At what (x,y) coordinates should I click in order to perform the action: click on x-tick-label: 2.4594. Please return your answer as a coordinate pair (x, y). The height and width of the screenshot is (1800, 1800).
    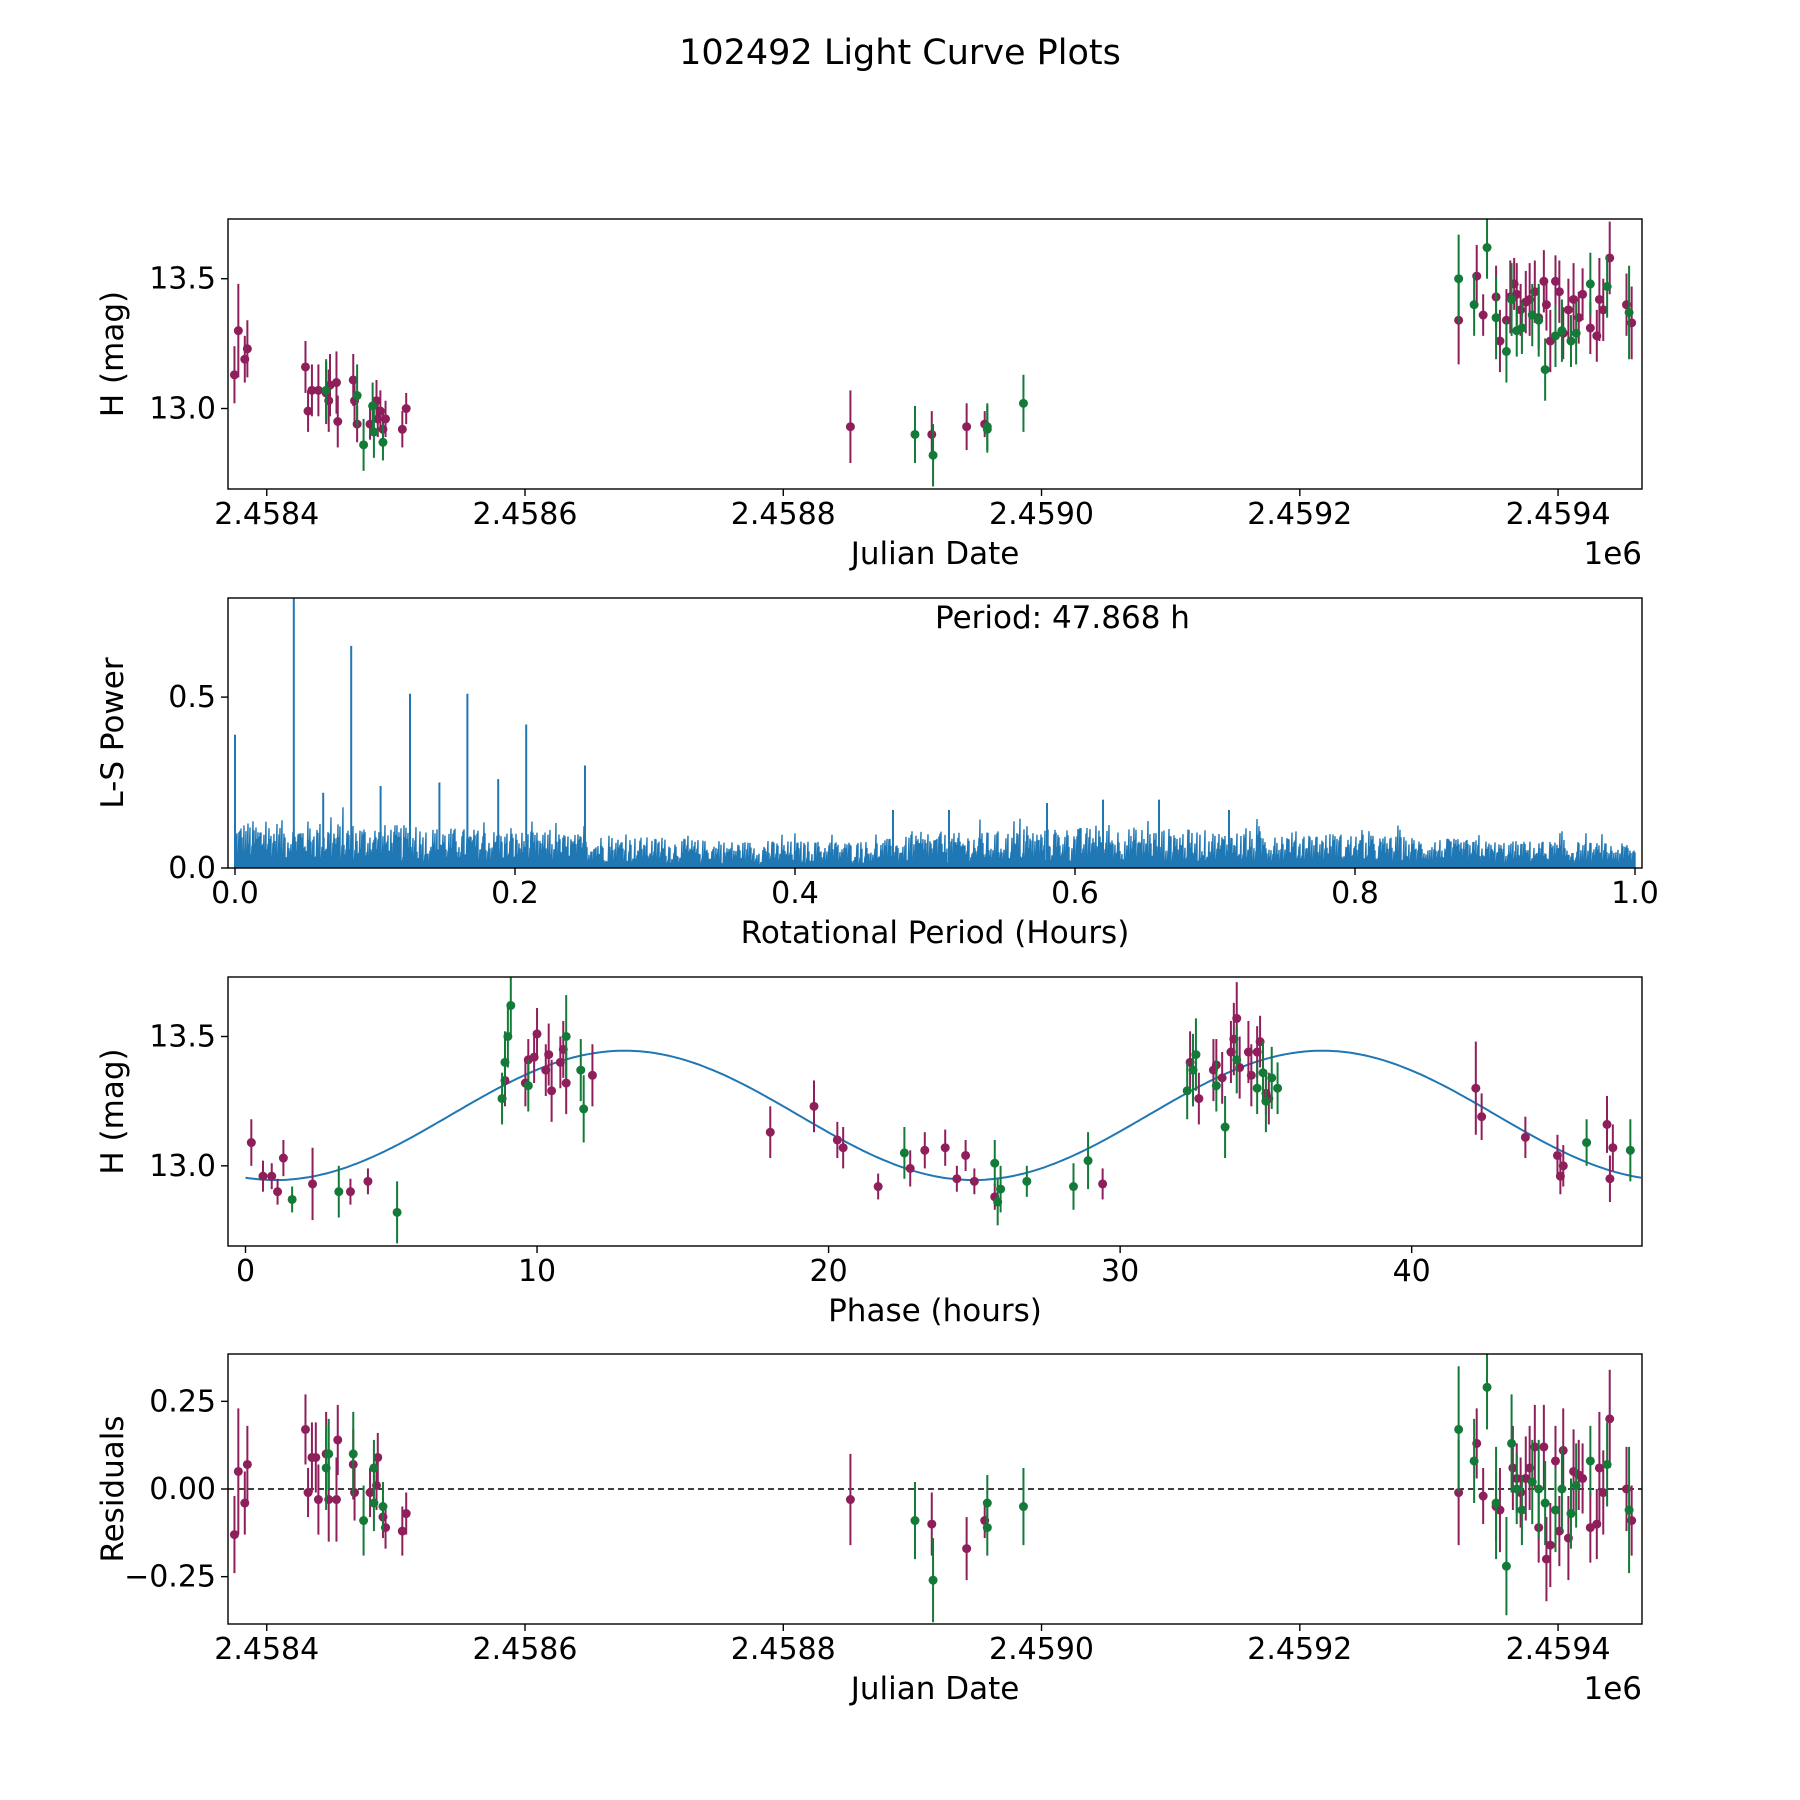
    Looking at the image, I should click on (1558, 514).